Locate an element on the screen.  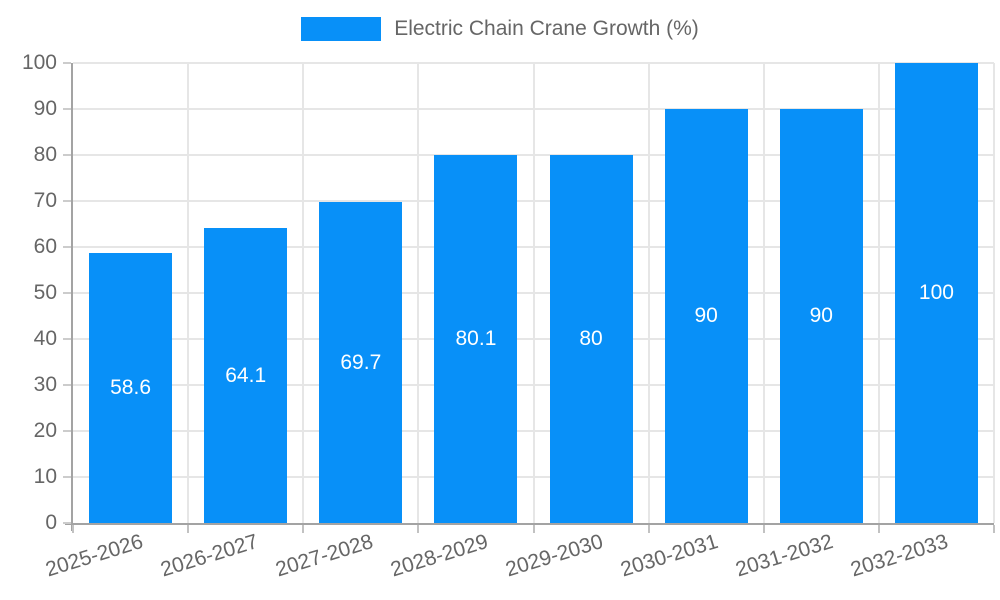
y-axis-tick-label: 60 is located at coordinates (45, 246).